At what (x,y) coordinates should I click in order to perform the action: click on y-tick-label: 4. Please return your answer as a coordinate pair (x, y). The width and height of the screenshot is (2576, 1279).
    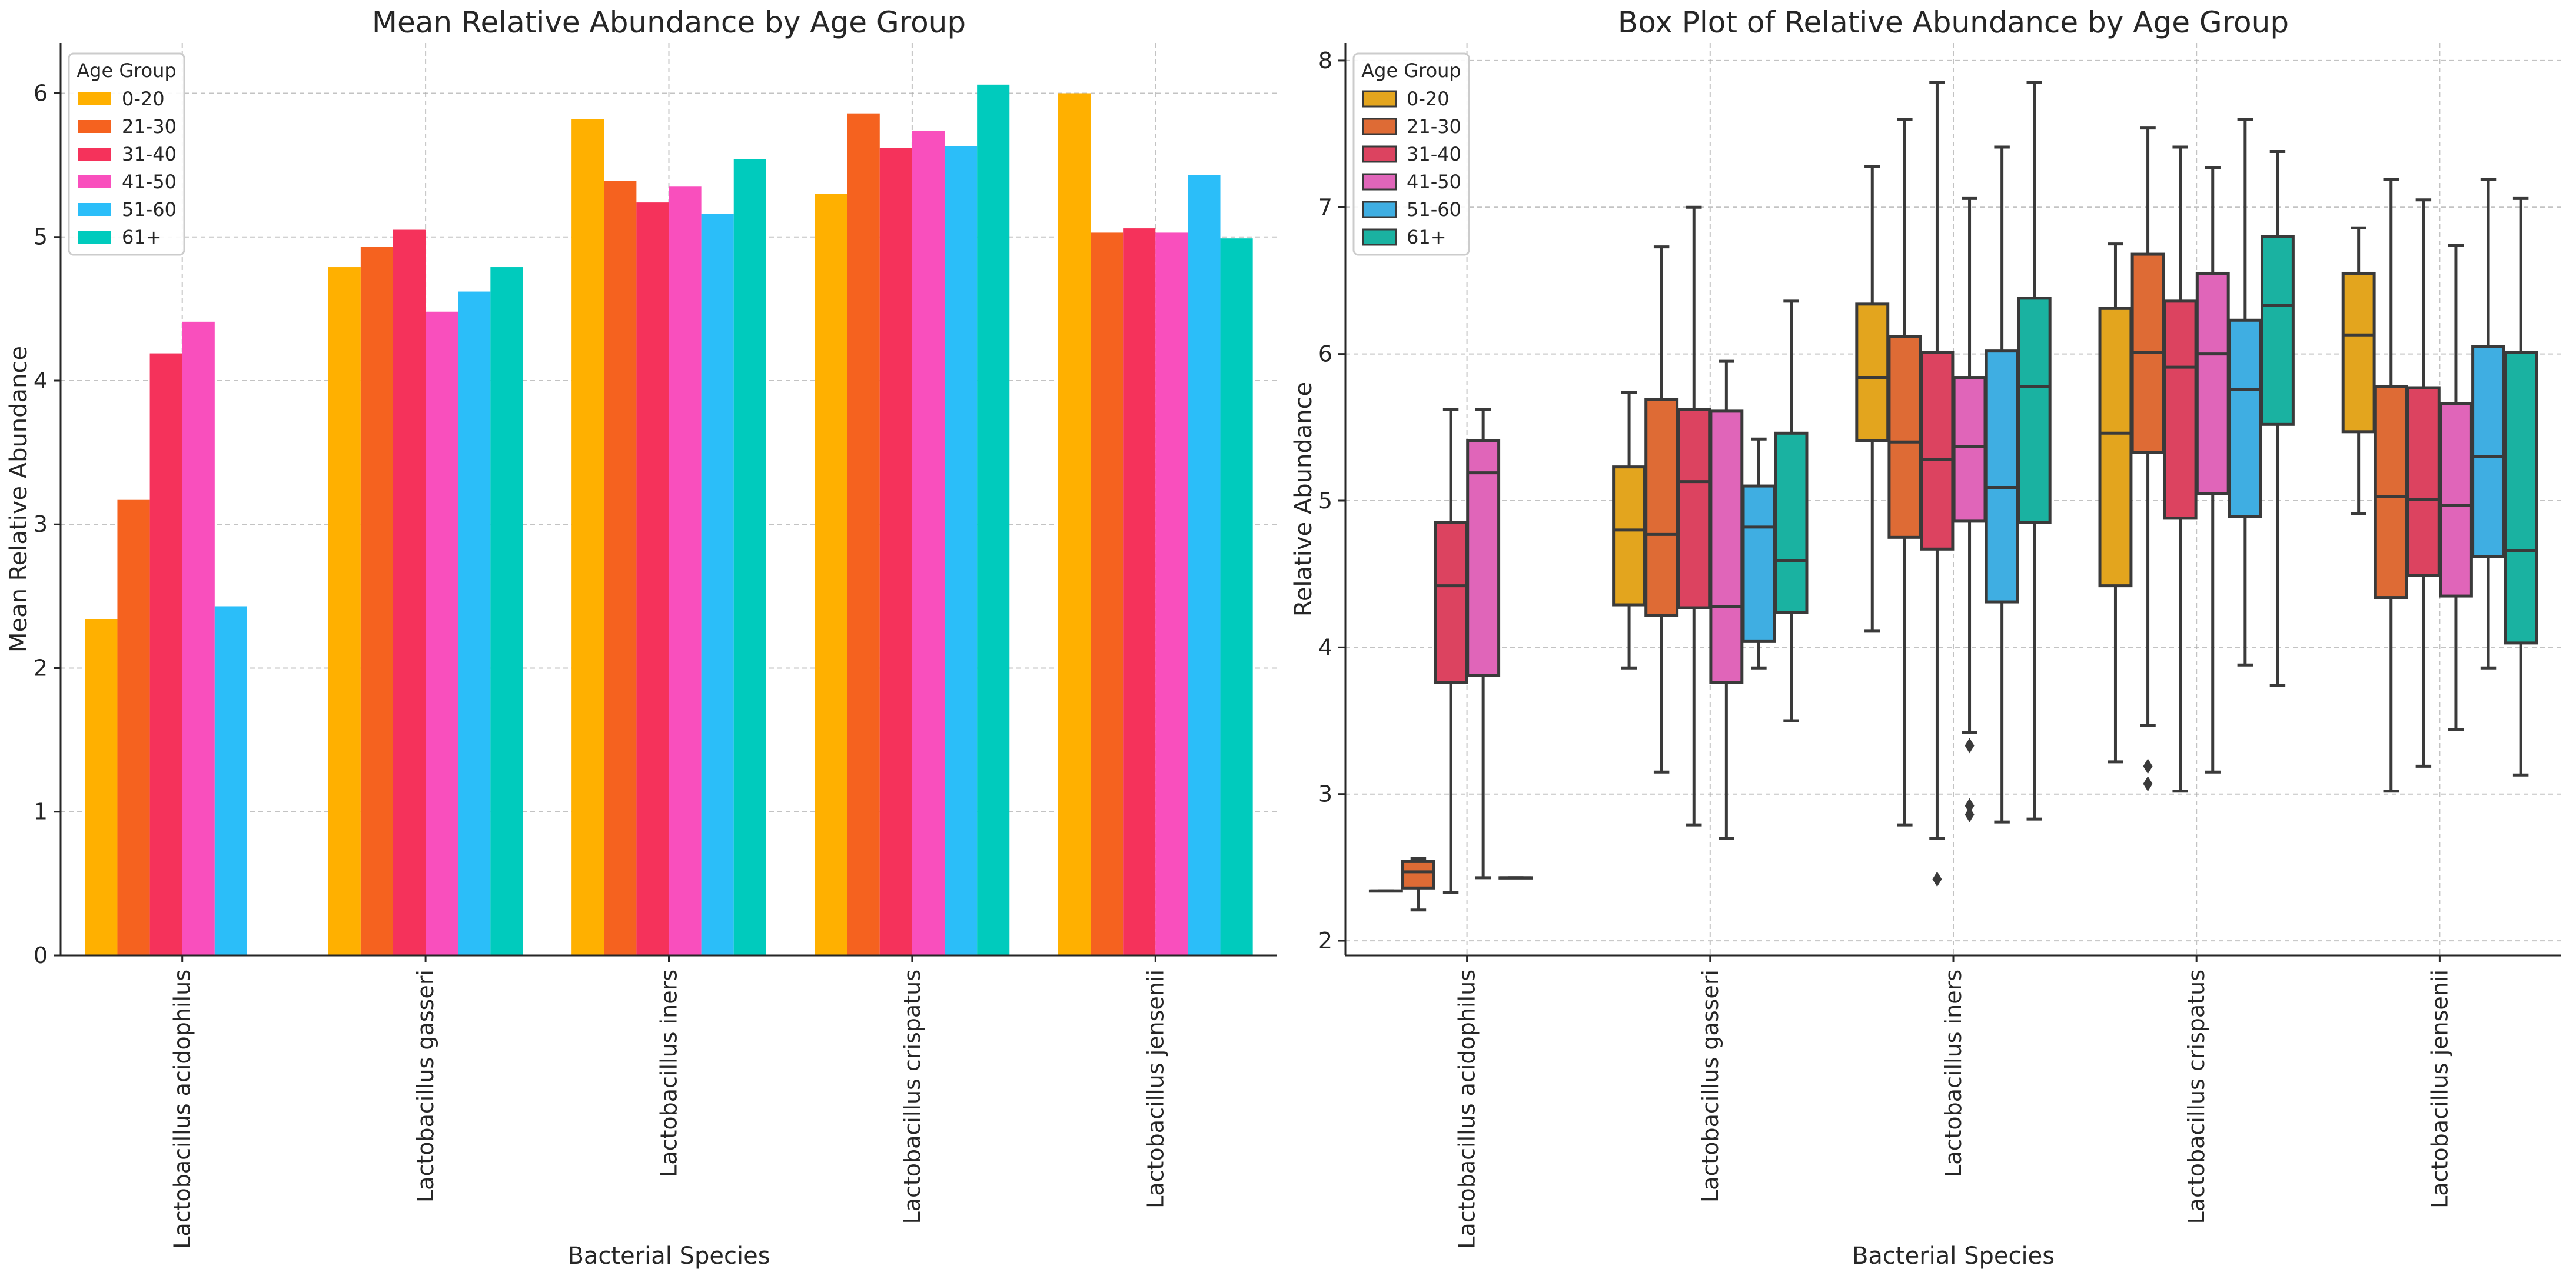
    Looking at the image, I should click on (41, 381).